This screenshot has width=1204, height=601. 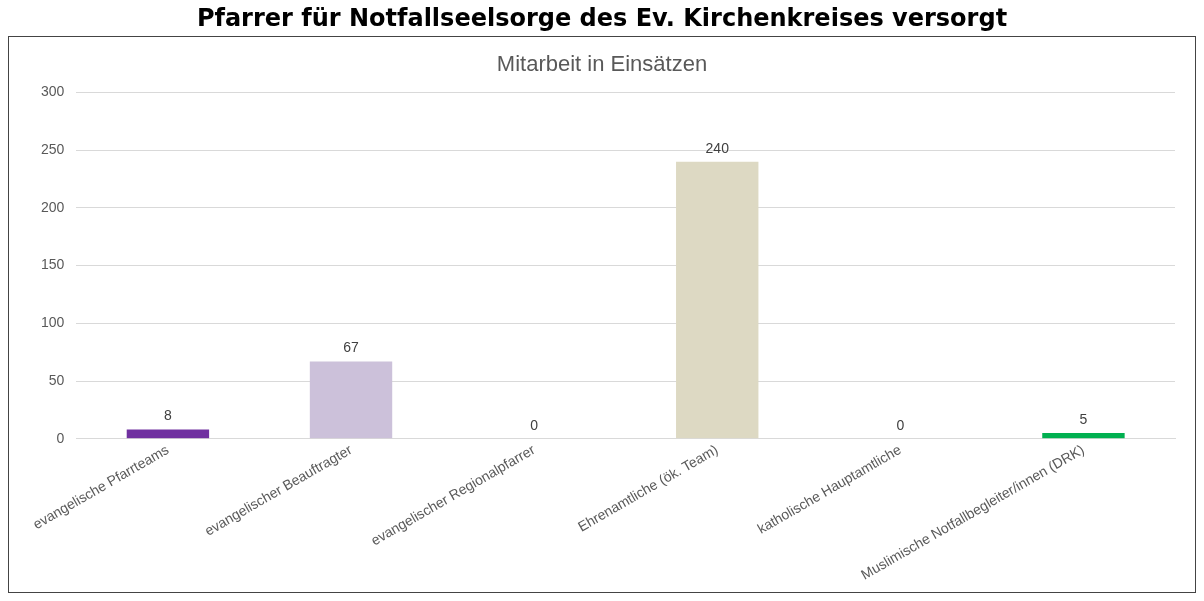 I want to click on y-tick-label: 200, so click(x=53, y=206).